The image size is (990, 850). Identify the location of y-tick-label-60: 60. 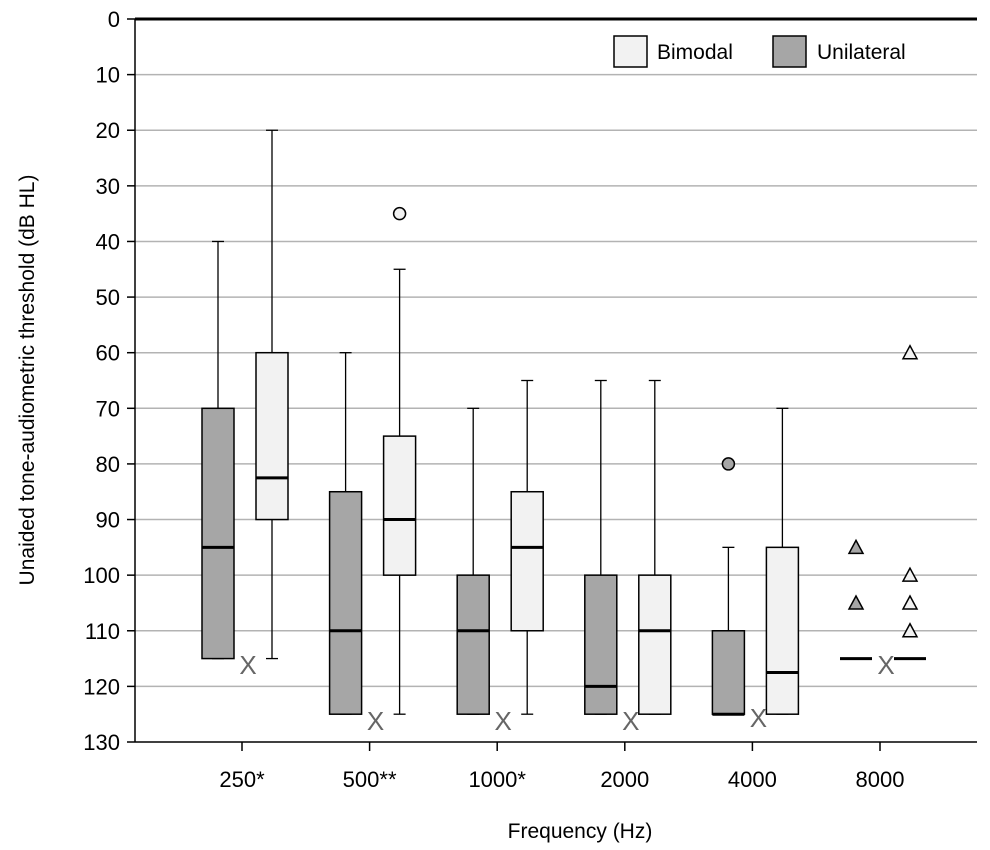
(108, 353).